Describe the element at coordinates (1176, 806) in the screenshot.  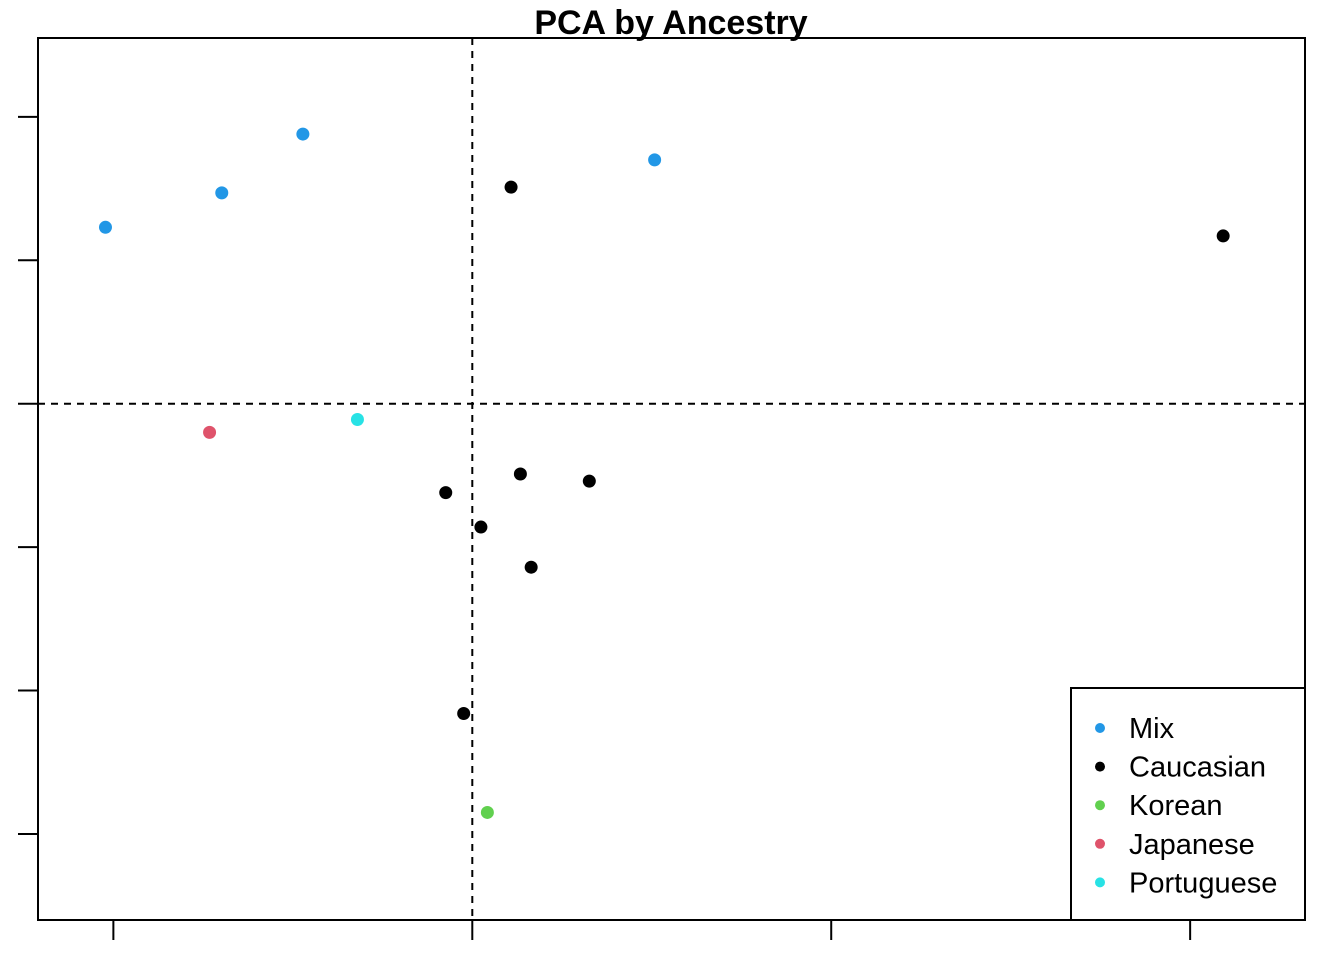
I see `legend-label-korean: Korean` at that location.